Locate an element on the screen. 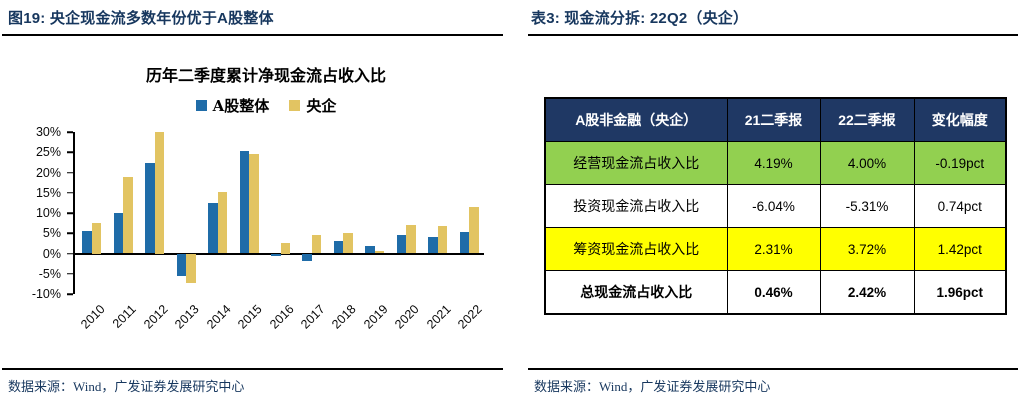  table-header-cell: 21二季报 is located at coordinates (773, 119).